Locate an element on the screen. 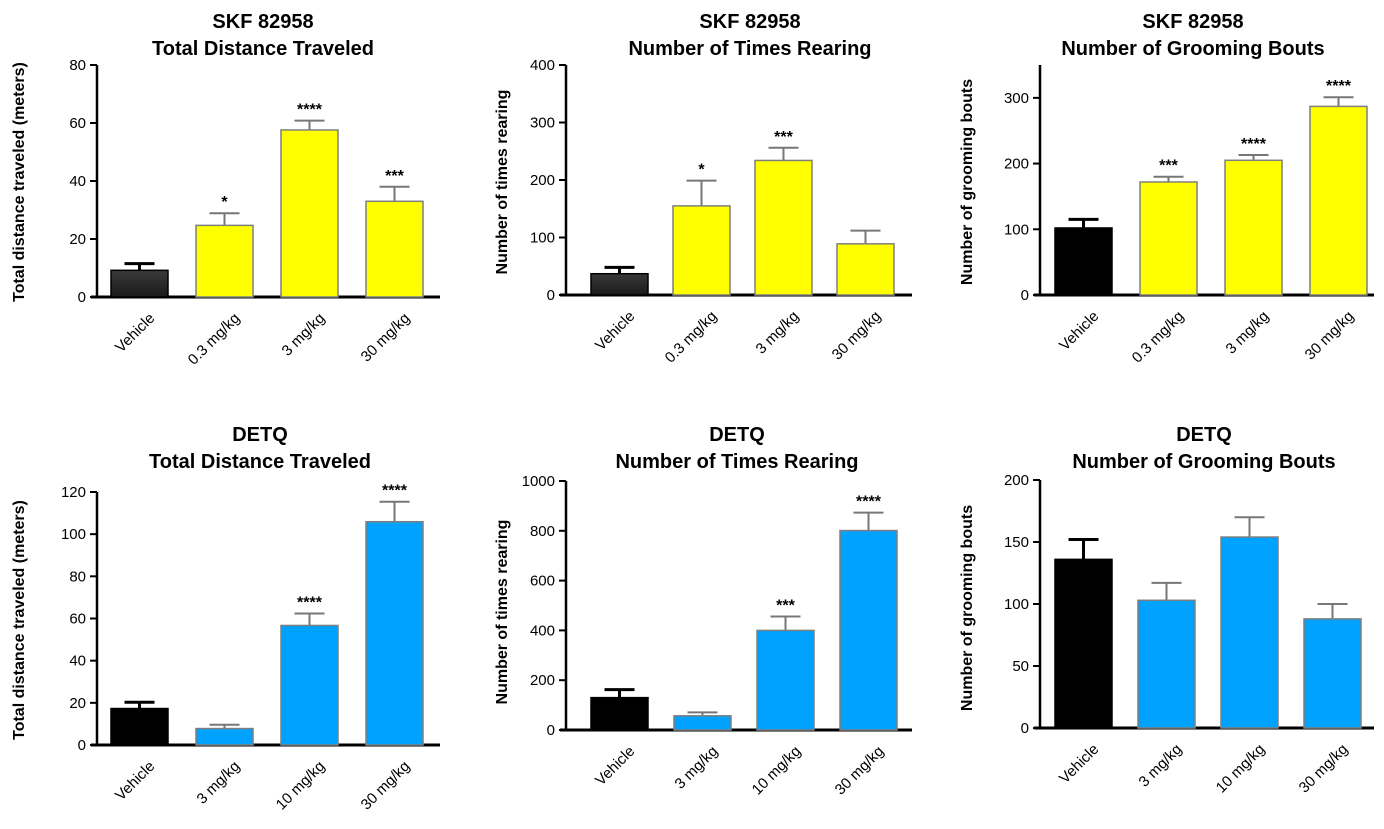 The width and height of the screenshot is (1384, 829). y-tick-label: 60 is located at coordinates (77, 619).